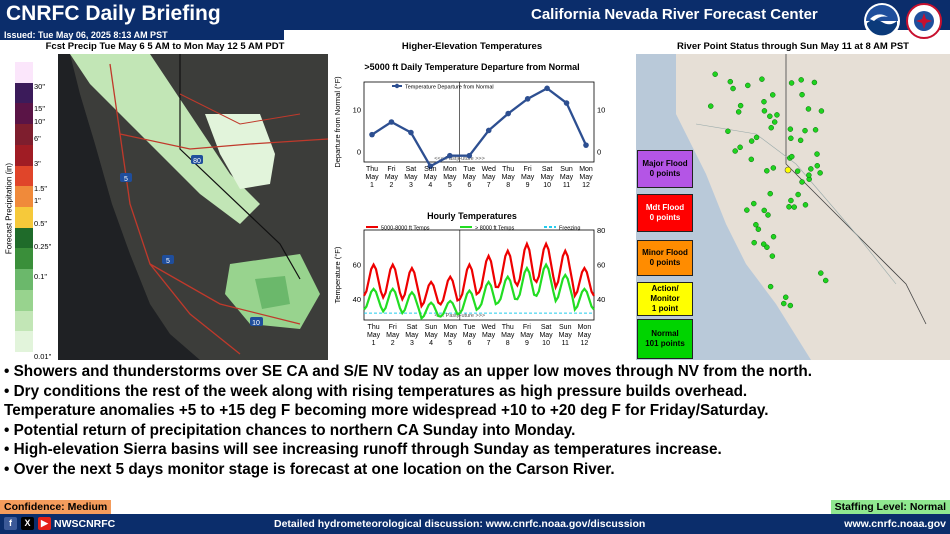  Describe the element at coordinates (895, 524) in the screenshot. I see `website-link: www.cnrfc.noaa.gov` at that location.